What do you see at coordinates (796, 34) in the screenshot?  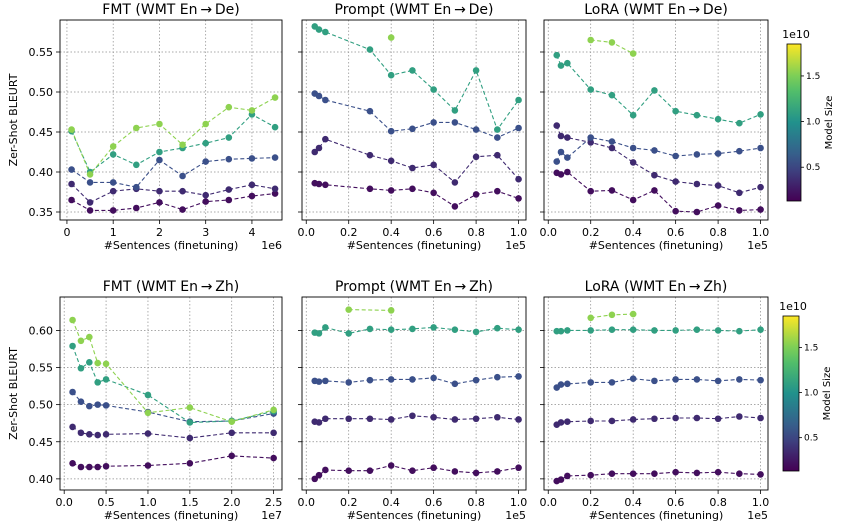 I see `colorbar-multiplier: 1e10` at bounding box center [796, 34].